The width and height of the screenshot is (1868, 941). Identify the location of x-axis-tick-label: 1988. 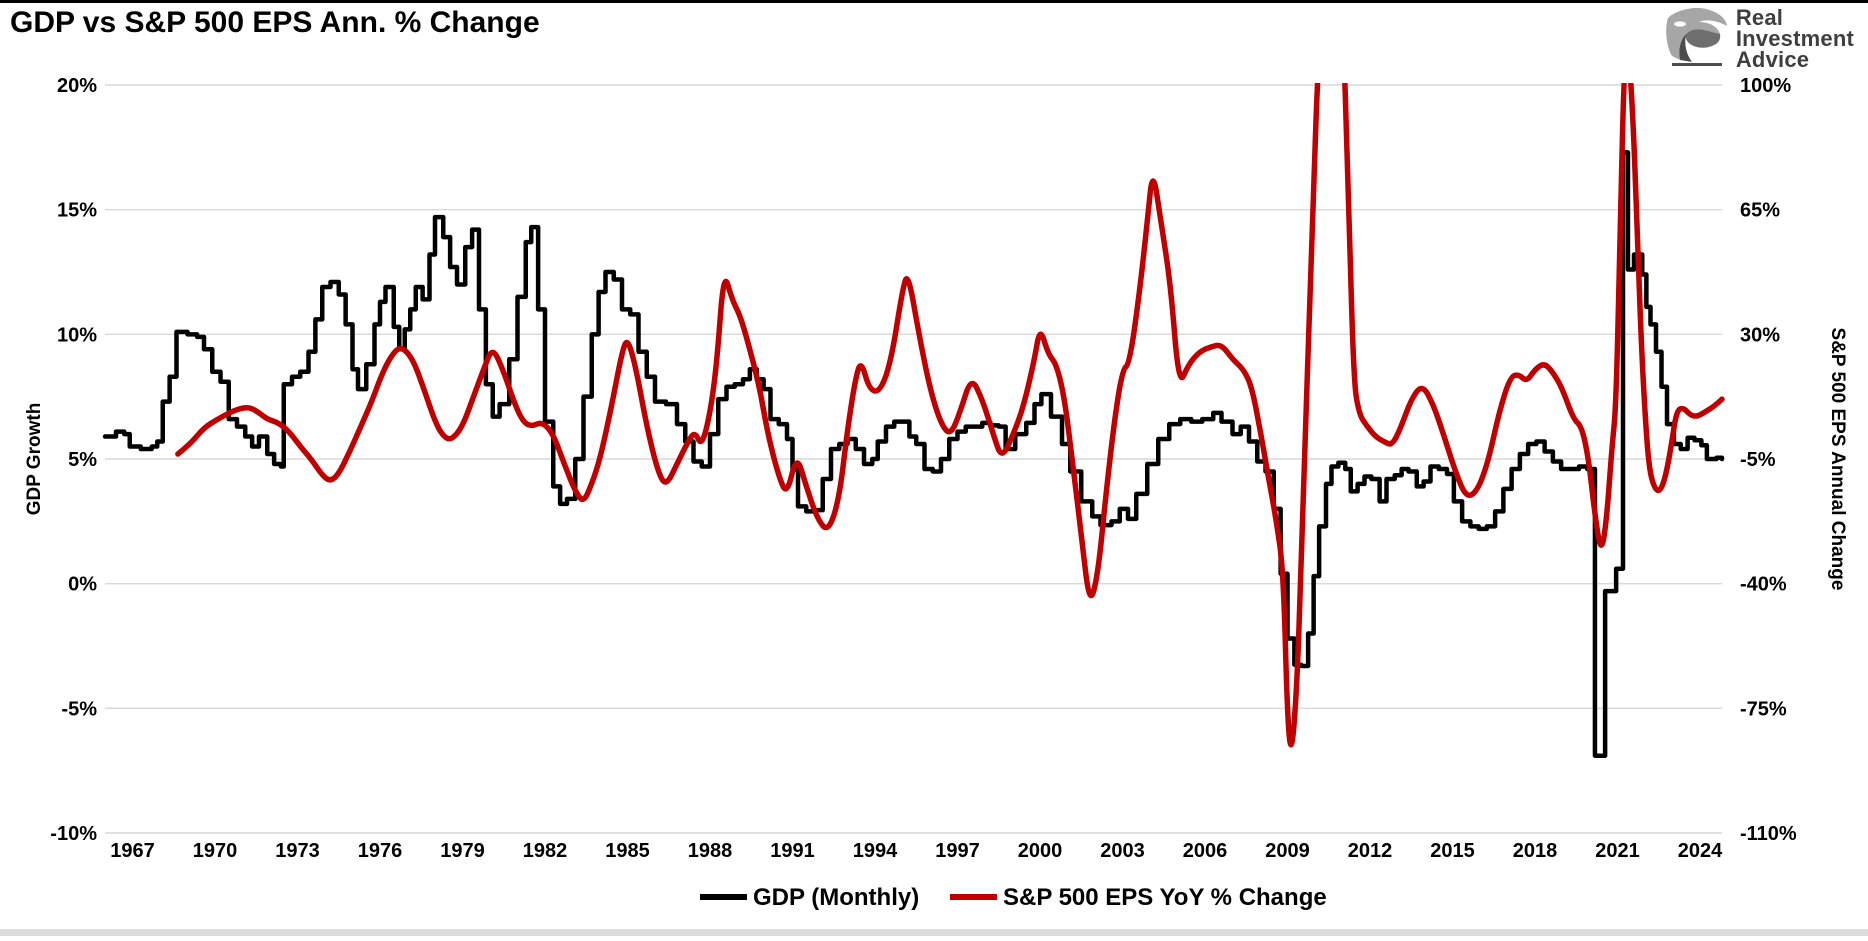
(710, 851).